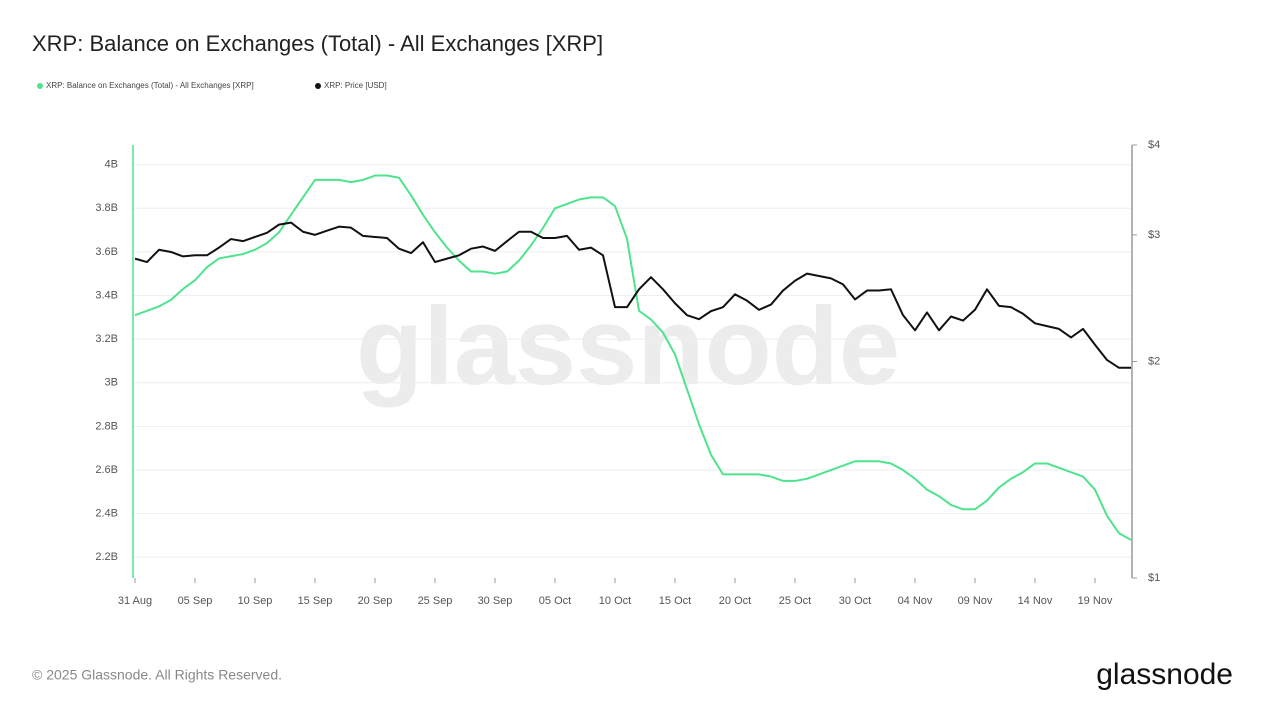 Image resolution: width=1266 pixels, height=712 pixels. Describe the element at coordinates (135, 601) in the screenshot. I see `x-tick-label: 31 Aug` at that location.